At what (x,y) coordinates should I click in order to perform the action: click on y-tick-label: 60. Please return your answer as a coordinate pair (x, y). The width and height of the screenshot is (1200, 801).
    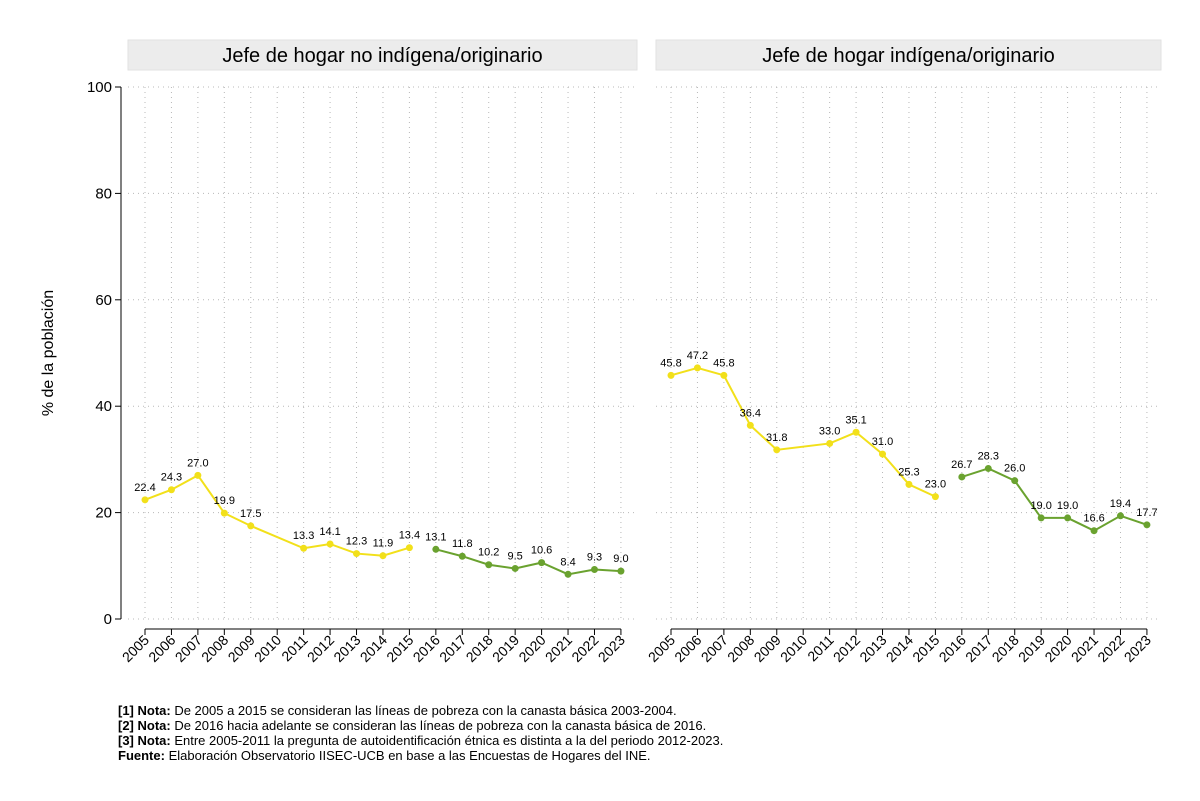
    Looking at the image, I should click on (103, 300).